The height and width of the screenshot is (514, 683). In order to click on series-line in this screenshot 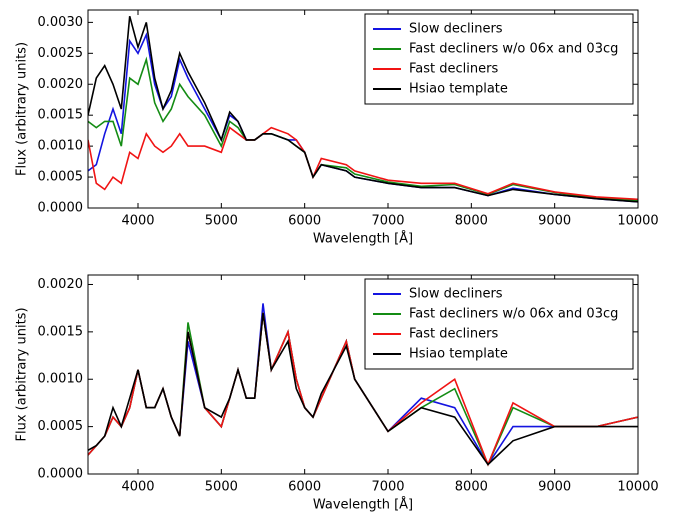, I will do `click(363, 163)`.